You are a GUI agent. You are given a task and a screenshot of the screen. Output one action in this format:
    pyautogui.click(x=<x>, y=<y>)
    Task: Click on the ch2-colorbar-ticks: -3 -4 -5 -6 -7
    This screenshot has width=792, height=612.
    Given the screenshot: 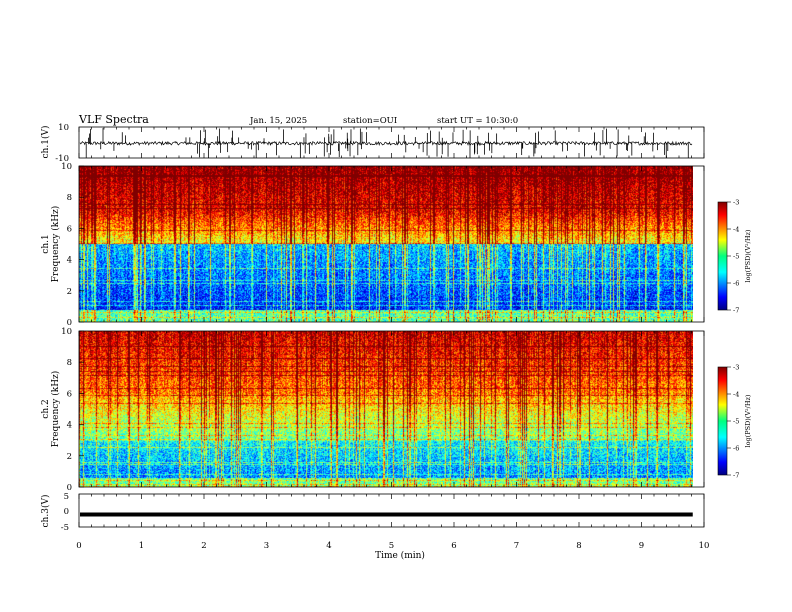 What is the action you would take?
    pyautogui.click(x=733, y=422)
    